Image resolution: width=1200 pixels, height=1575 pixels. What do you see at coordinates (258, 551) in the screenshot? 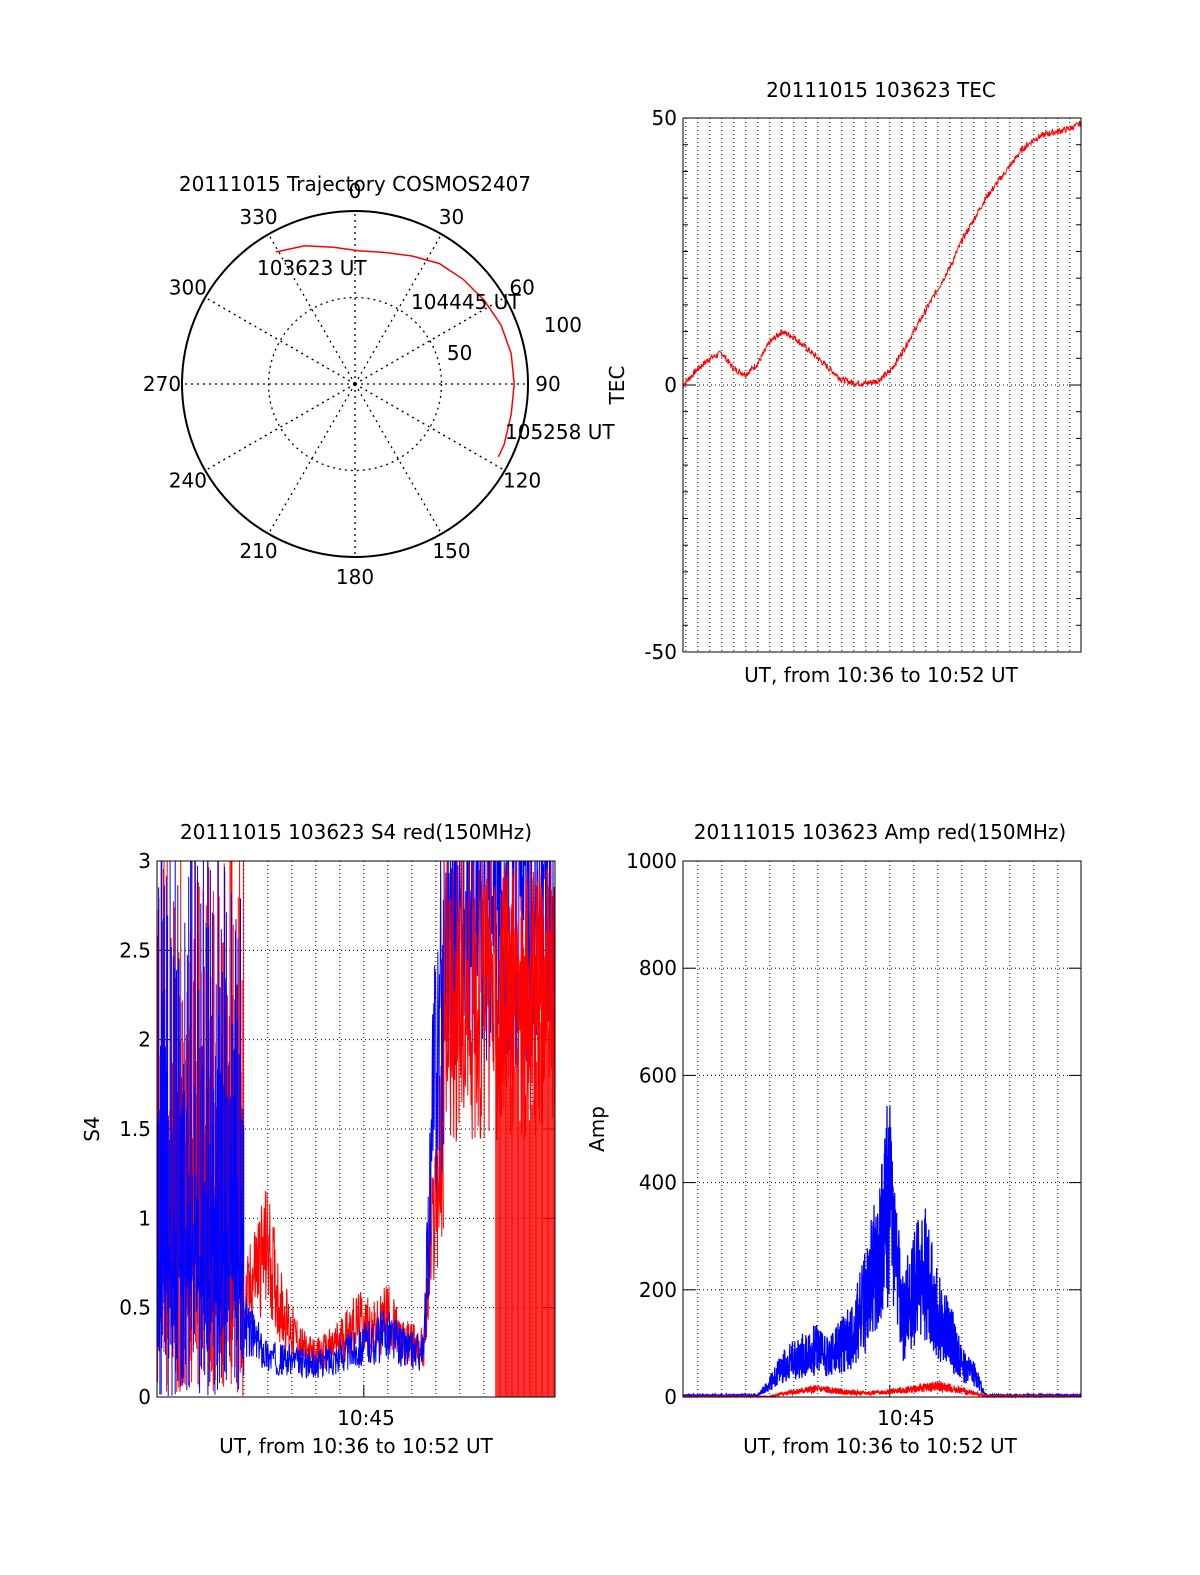
I see `azimuth-label: 210` at bounding box center [258, 551].